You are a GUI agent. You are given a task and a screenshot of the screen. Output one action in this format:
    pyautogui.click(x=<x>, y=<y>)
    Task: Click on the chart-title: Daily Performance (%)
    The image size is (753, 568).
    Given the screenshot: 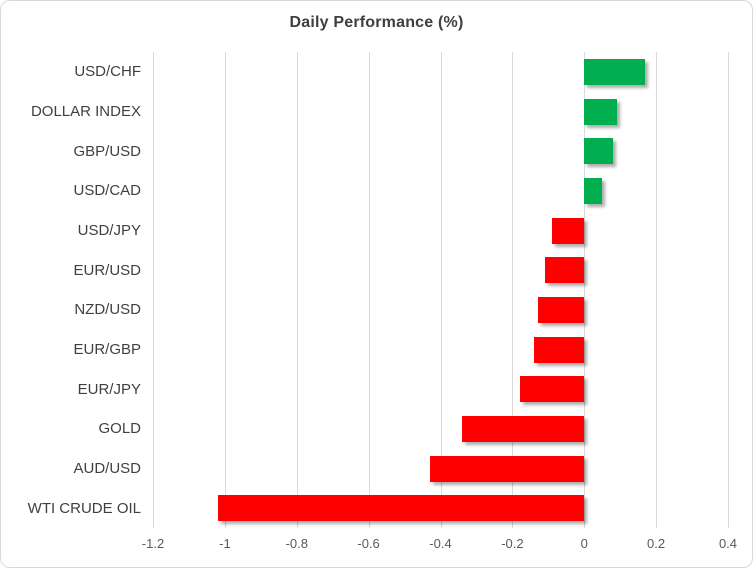 What is the action you would take?
    pyautogui.click(x=376, y=22)
    